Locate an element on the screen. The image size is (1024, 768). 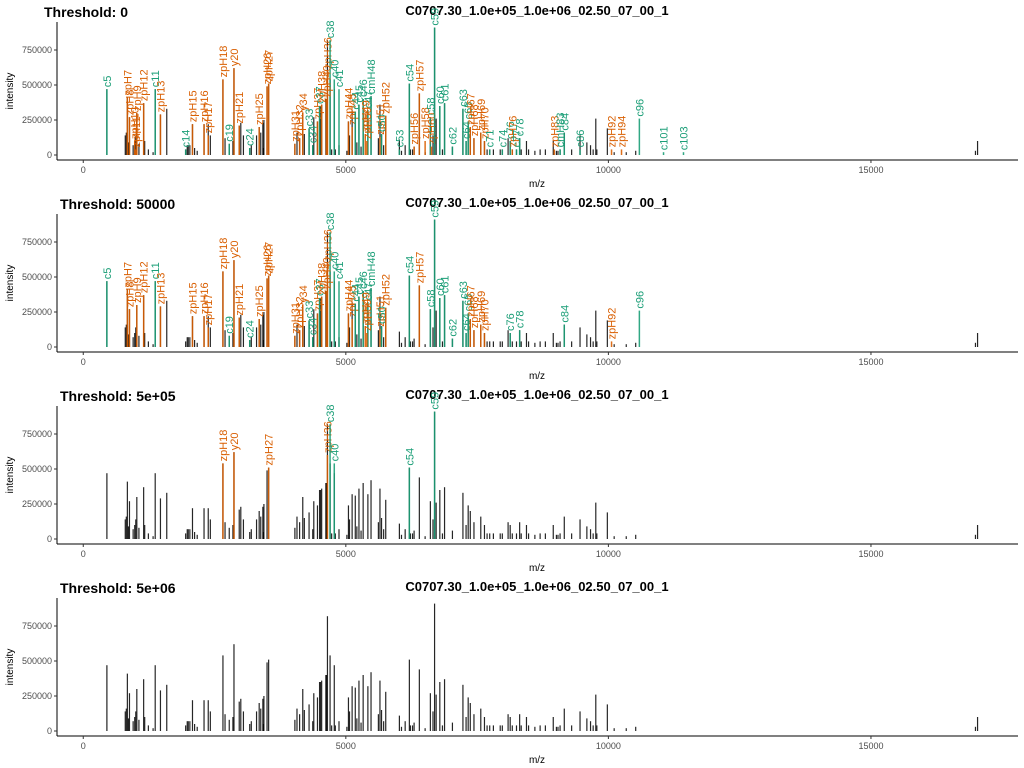
x-tick-label: 10000 is located at coordinates (608, 362).